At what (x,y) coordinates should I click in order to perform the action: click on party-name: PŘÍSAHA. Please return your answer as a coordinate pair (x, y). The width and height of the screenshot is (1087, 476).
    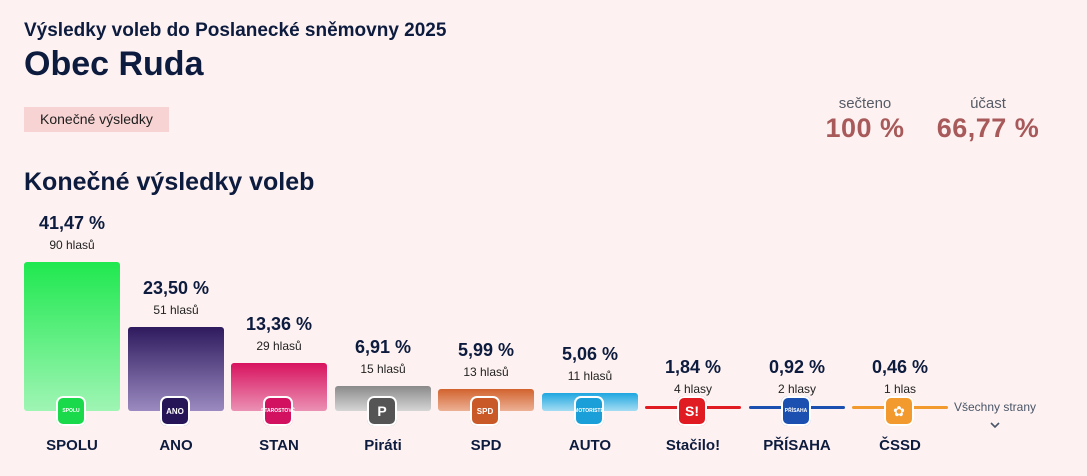
    Looking at the image, I should click on (797, 445).